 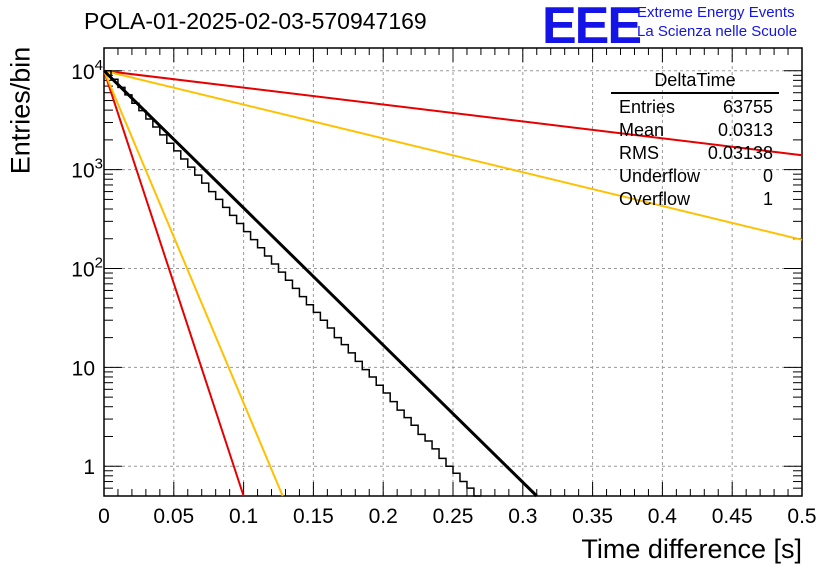 I want to click on y-tick-label: 10, so click(x=83, y=368).